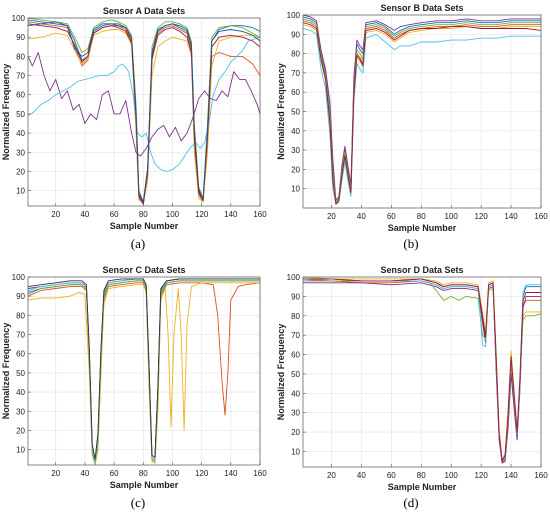 This screenshot has height=518, width=550. Describe the element at coordinates (138, 243) in the screenshot. I see `caption-a: (a)` at that location.